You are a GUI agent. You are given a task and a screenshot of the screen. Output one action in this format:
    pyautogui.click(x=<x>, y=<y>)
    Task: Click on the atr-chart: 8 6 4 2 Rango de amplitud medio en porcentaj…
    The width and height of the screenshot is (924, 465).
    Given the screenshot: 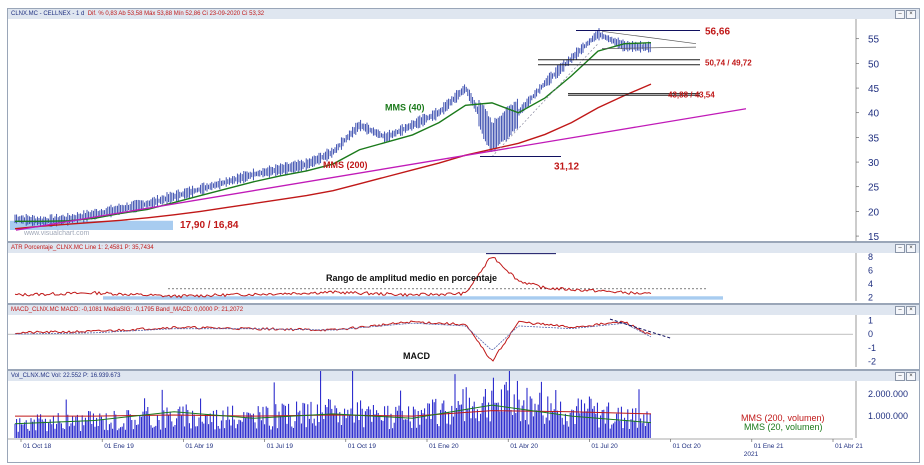 What is the action you would take?
    pyautogui.click(x=443, y=277)
    